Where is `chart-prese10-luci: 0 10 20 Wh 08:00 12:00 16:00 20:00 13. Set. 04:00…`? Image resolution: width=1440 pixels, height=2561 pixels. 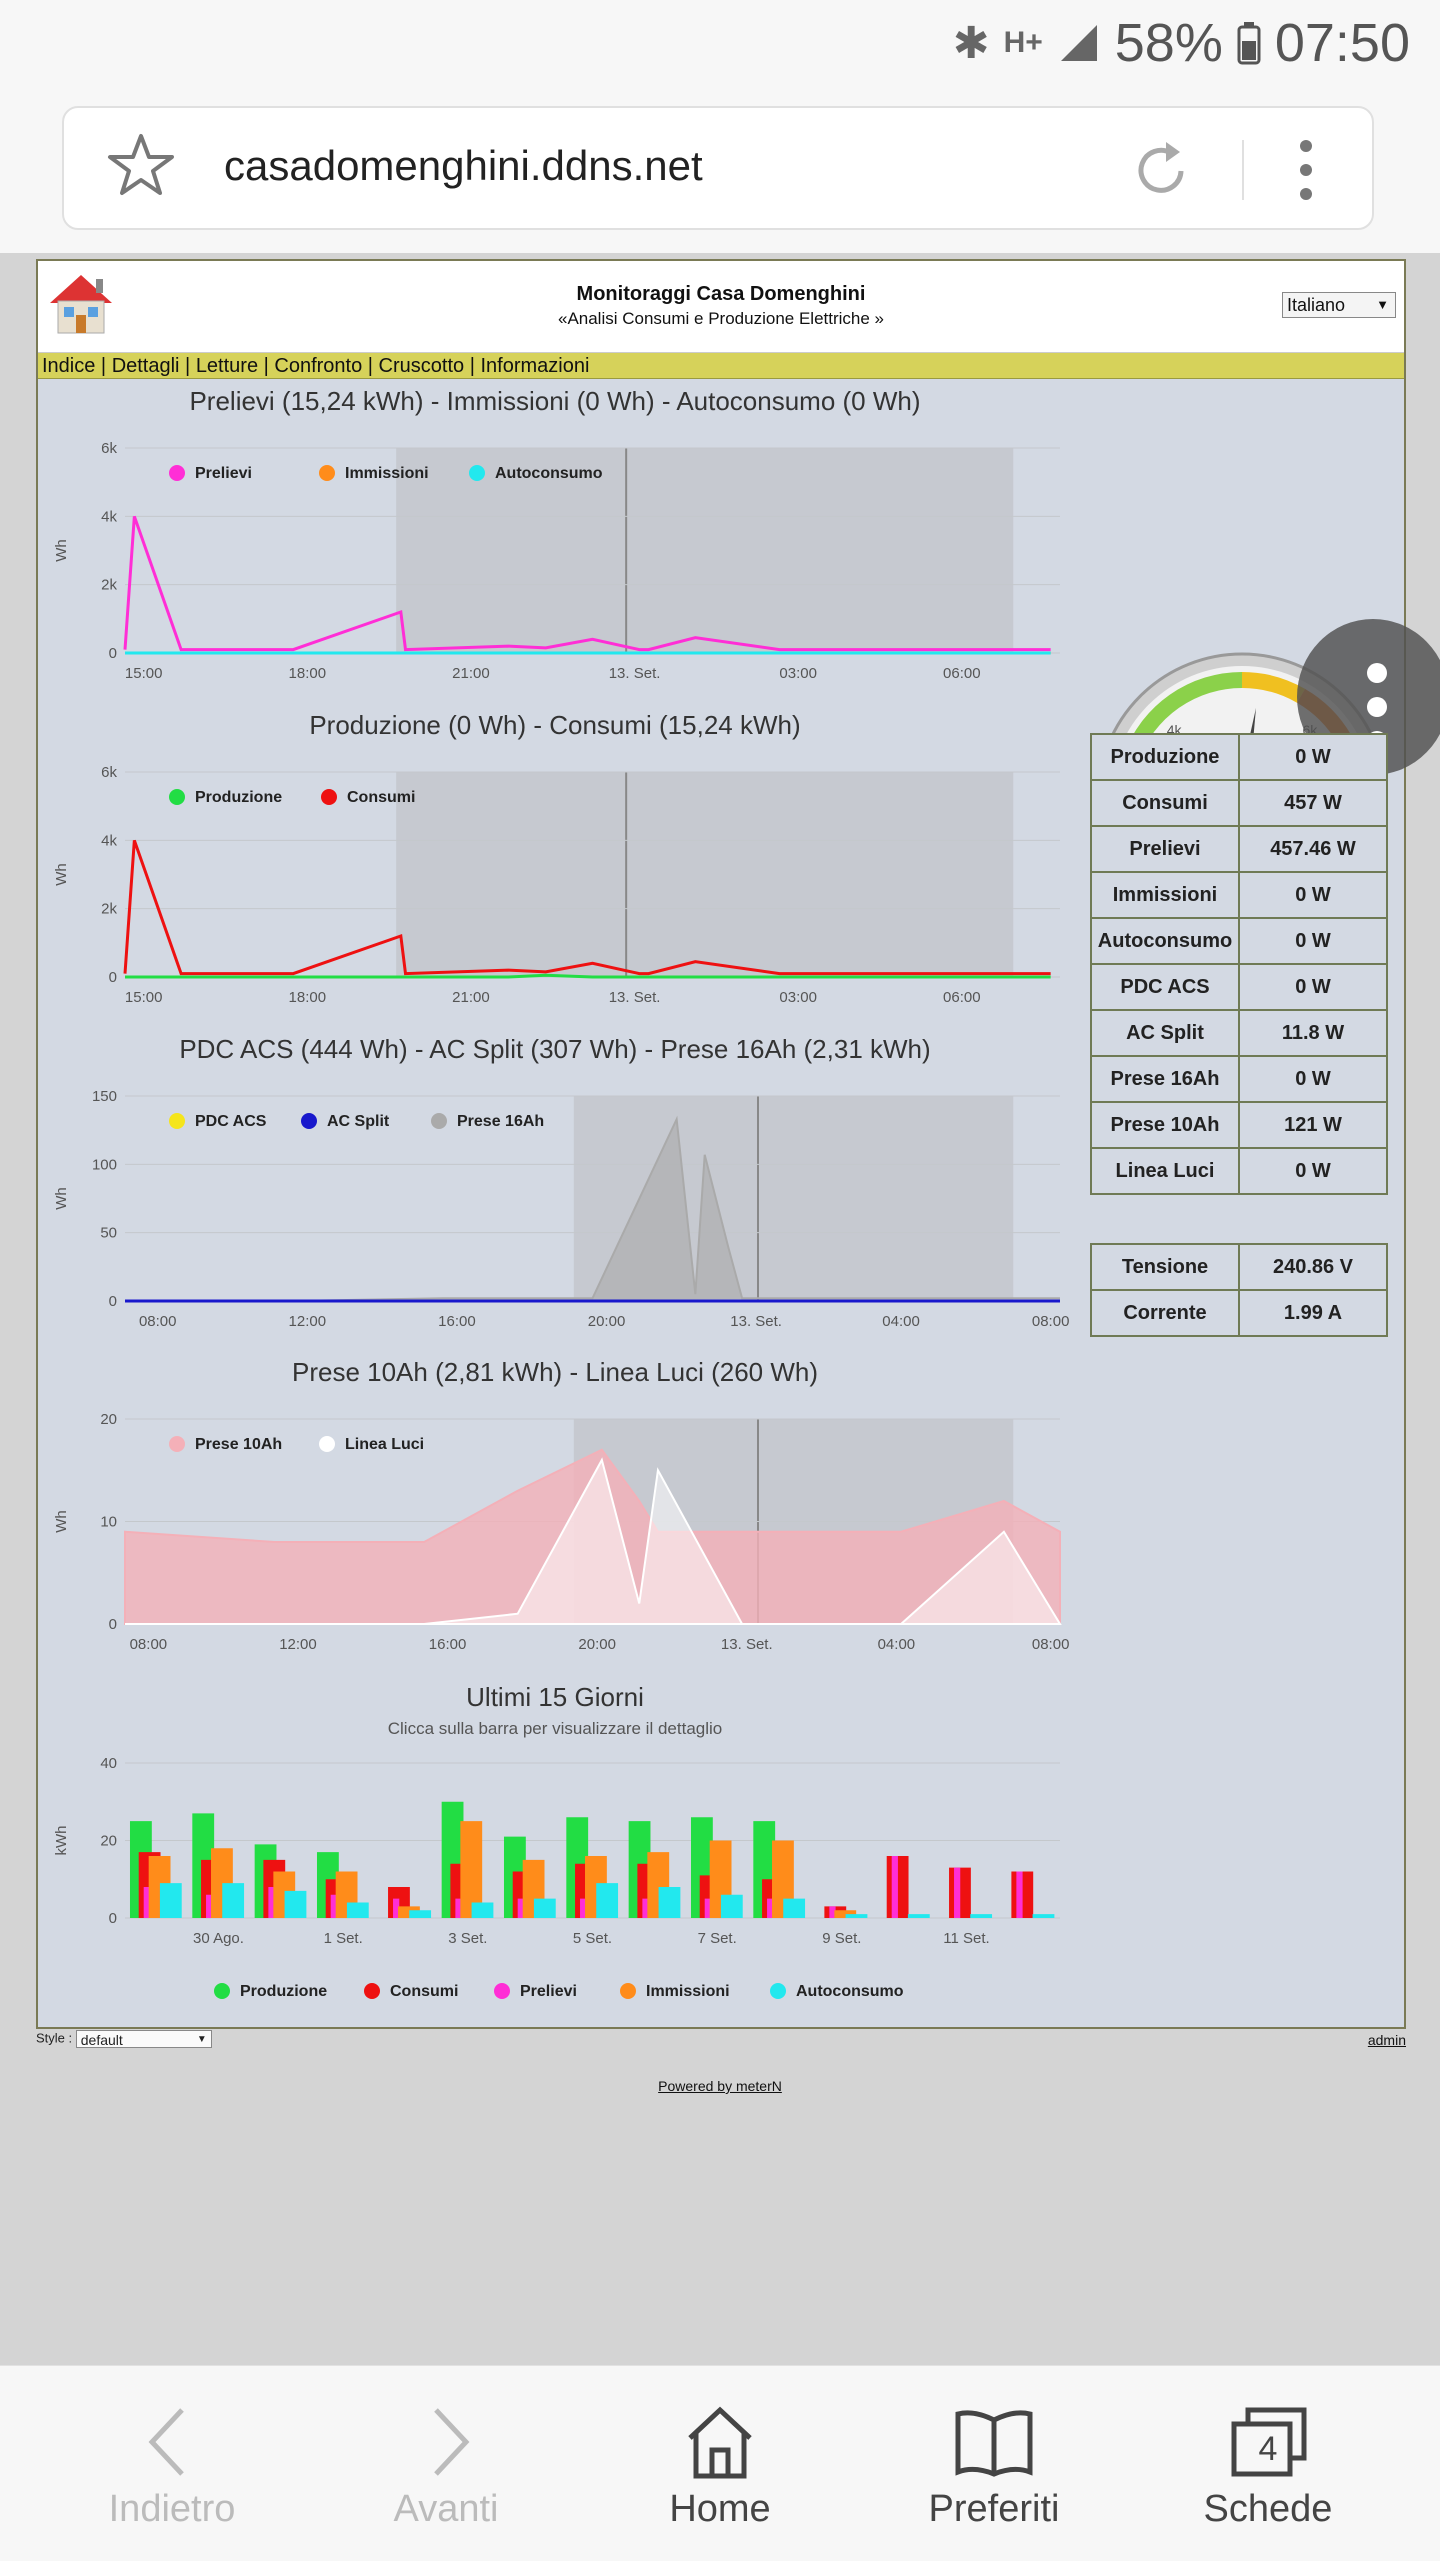
chart-prese10-luci: 0 10 20 Wh 08:00 12:00 16:00 20:00 13. Set. 04:00… is located at coordinates (560, 1521).